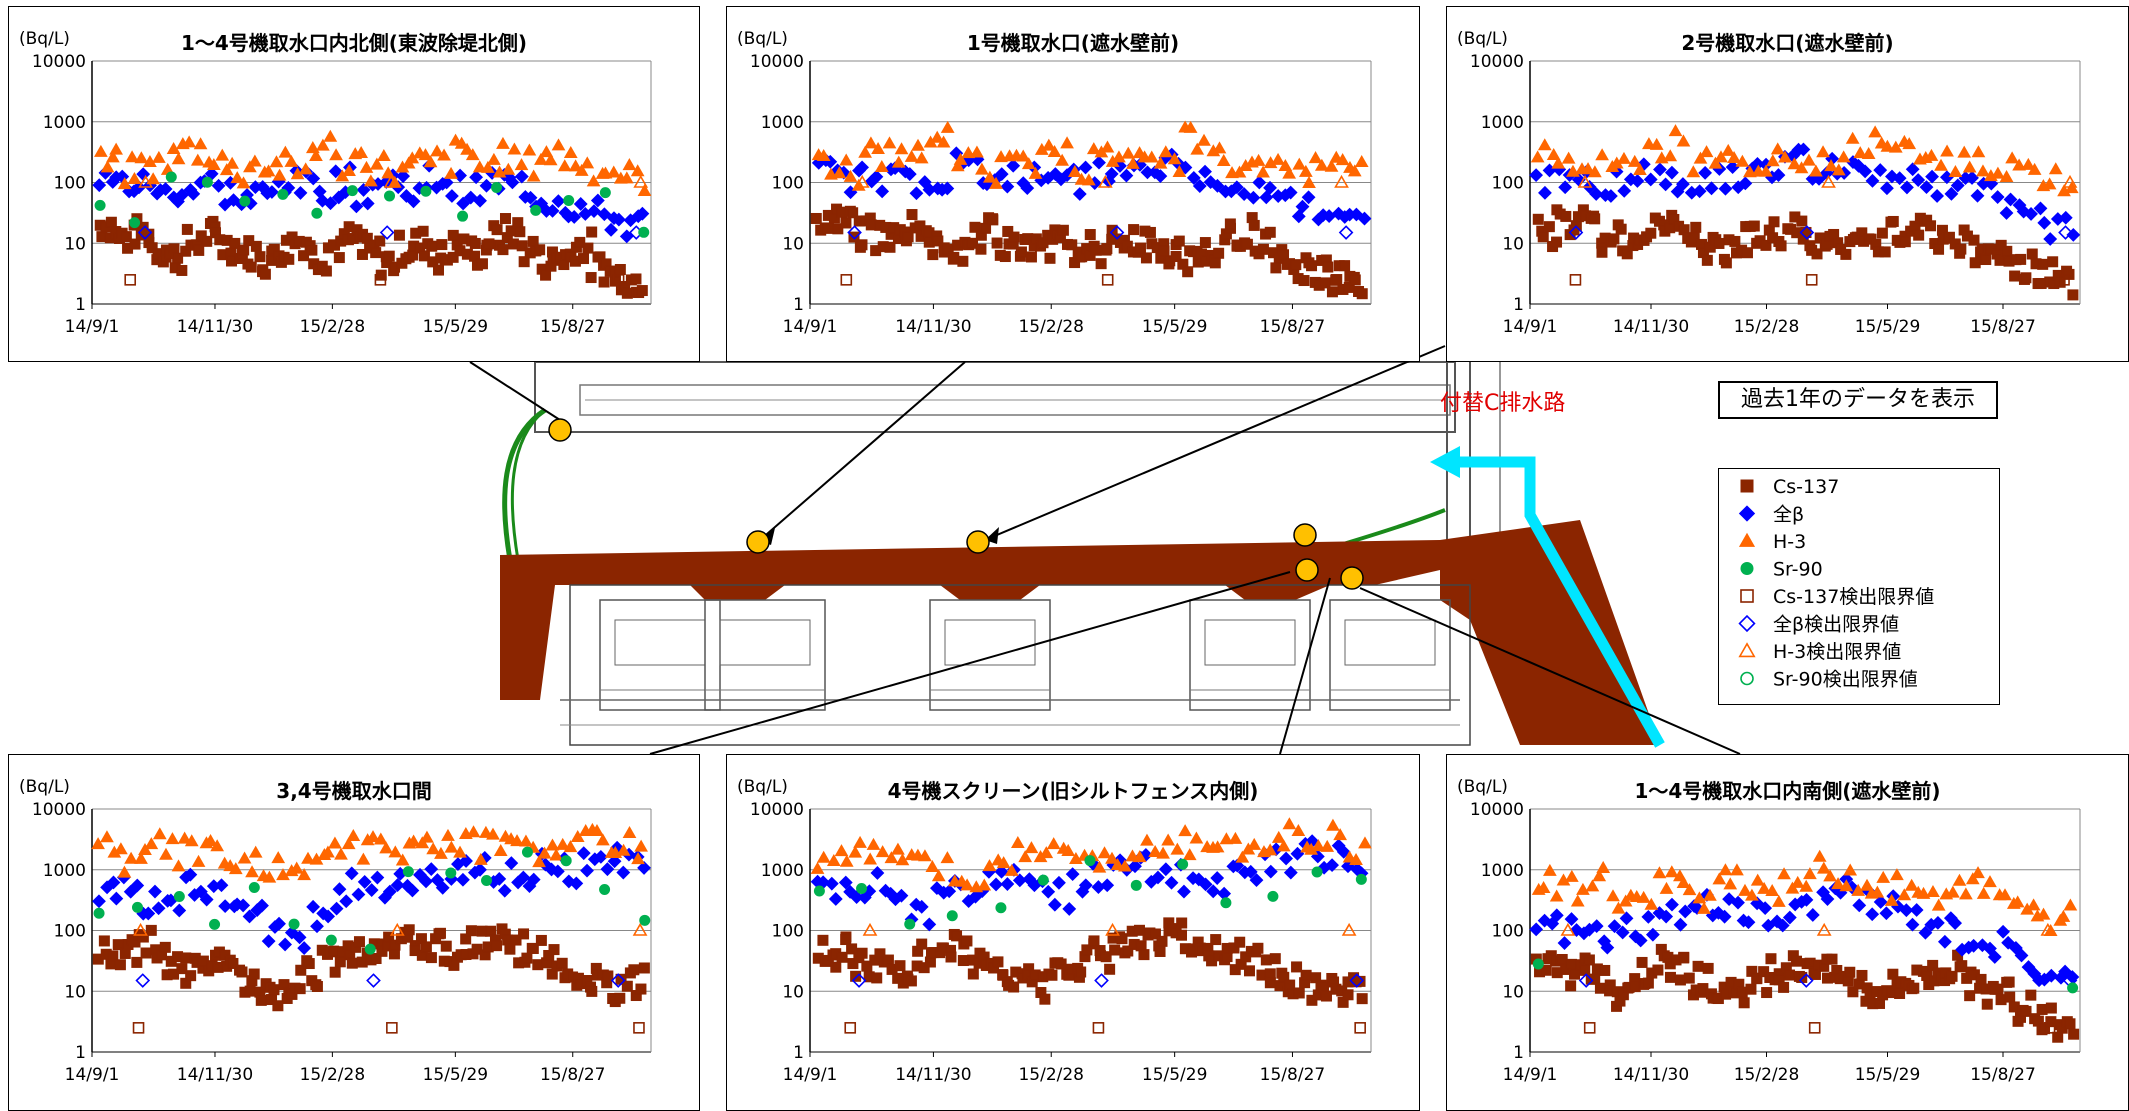 This screenshot has height=1111, width=2129. Describe the element at coordinates (80, 1053) in the screenshot. I see `y-tick-label: 1` at that location.